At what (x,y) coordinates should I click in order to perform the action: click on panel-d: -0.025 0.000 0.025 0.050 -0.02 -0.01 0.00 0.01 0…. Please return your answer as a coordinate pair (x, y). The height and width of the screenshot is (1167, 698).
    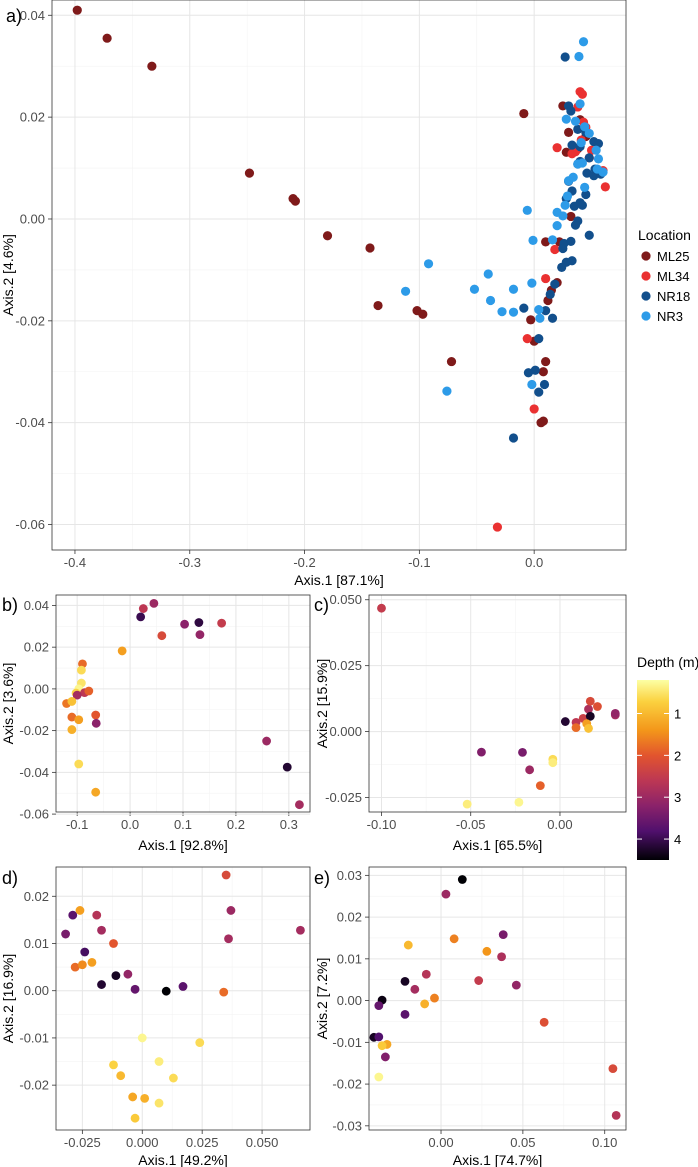
    Looking at the image, I should click on (155, 1016).